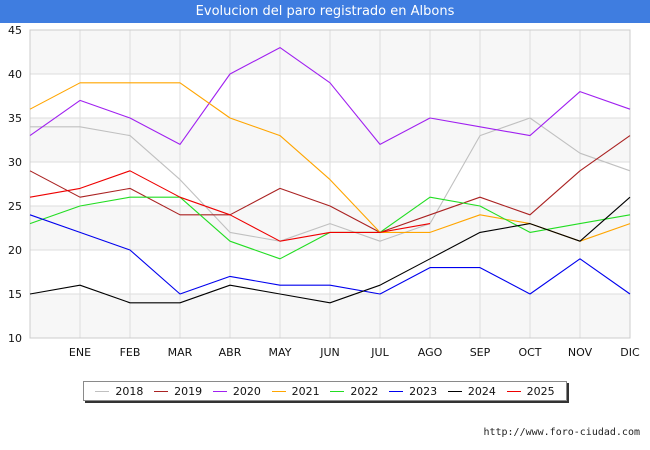  What do you see at coordinates (15, 206) in the screenshot?
I see `y-tick-label: 25` at bounding box center [15, 206].